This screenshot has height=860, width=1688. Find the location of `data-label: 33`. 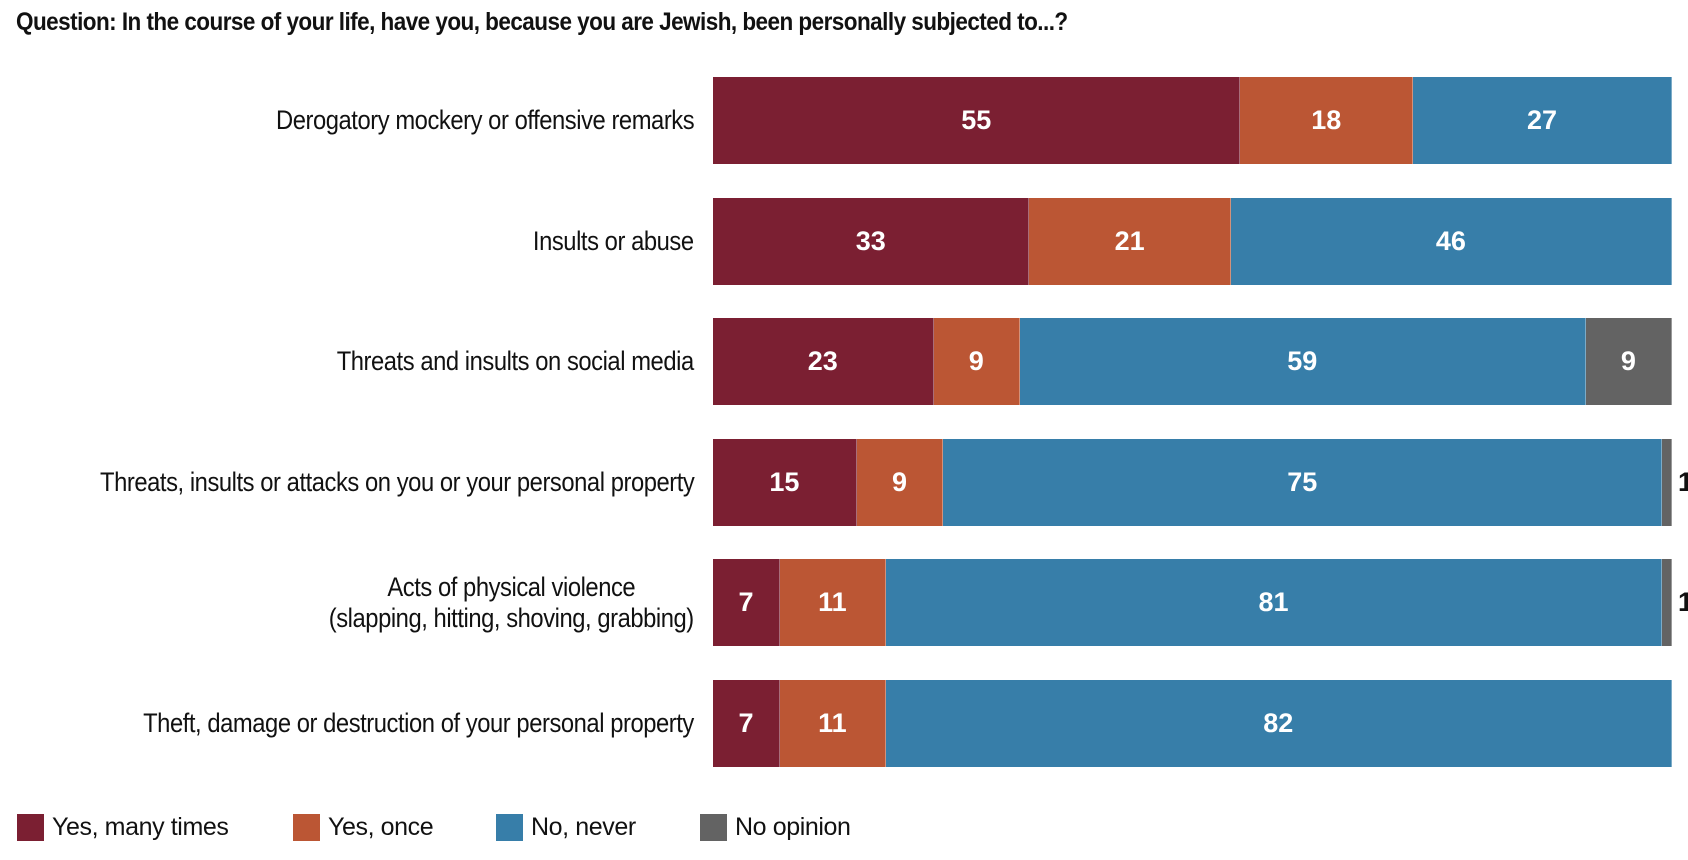

data-label: 33 is located at coordinates (870, 240).